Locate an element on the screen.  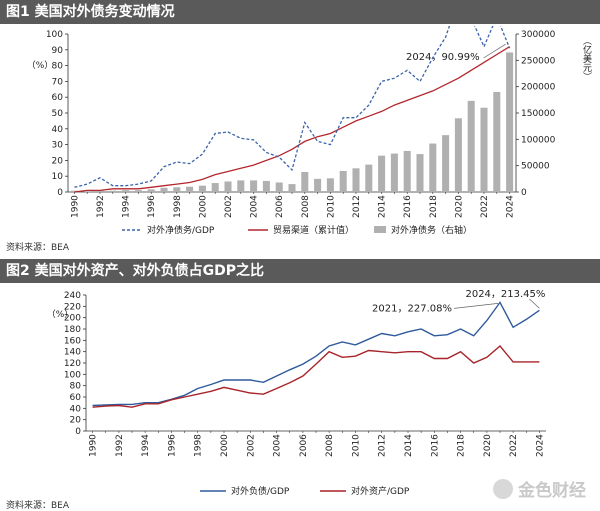
y-tick-label-left: 40 is located at coordinates (58, 130).